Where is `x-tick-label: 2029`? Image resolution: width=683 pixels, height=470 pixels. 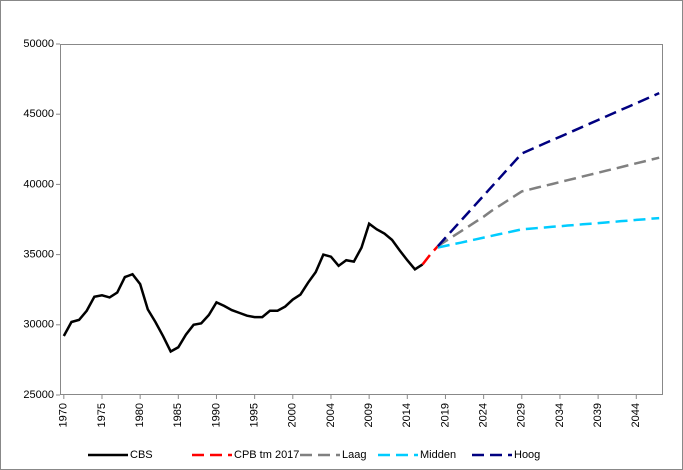
x-tick-label: 2029 is located at coordinates (522, 415).